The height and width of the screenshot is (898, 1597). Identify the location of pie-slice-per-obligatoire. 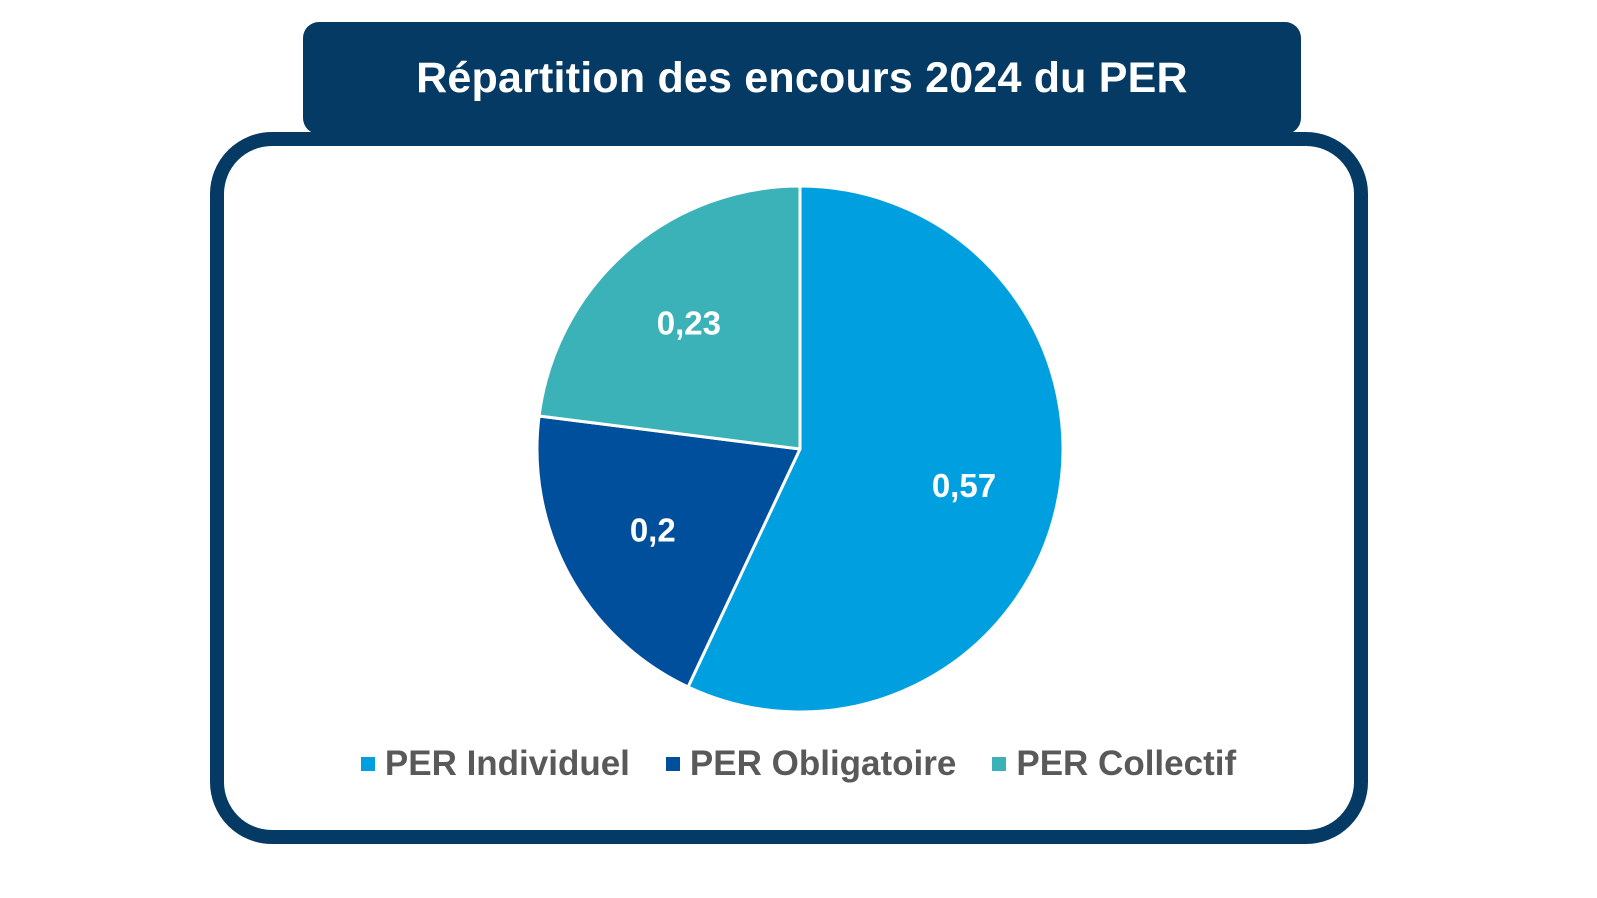
(668, 551).